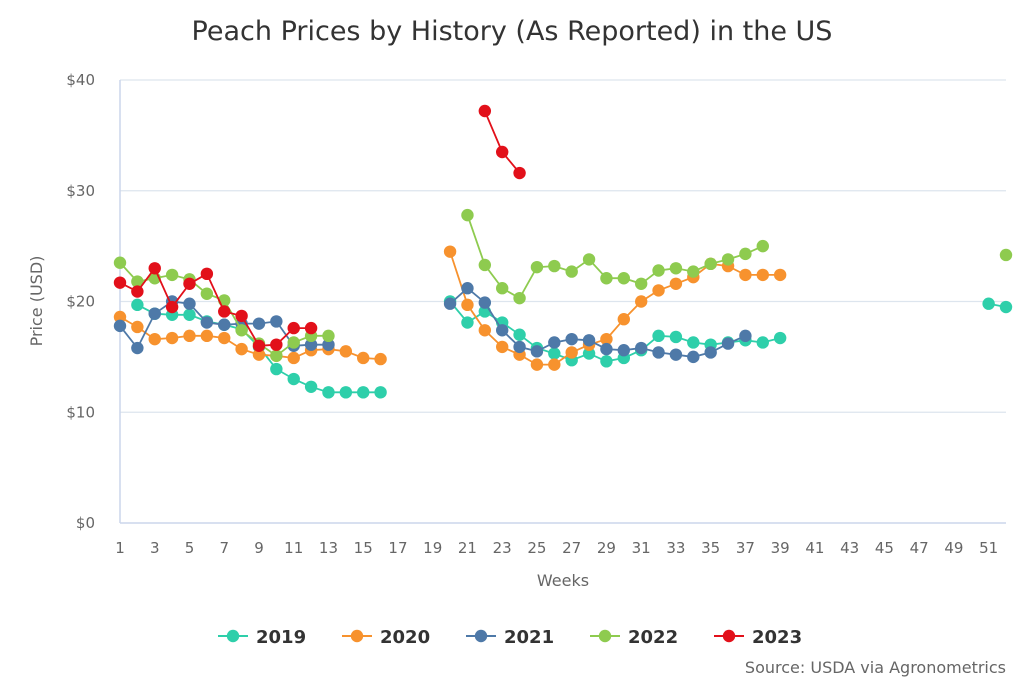  What do you see at coordinates (397, 548) in the screenshot?
I see `x-tick-label: 17` at bounding box center [397, 548].